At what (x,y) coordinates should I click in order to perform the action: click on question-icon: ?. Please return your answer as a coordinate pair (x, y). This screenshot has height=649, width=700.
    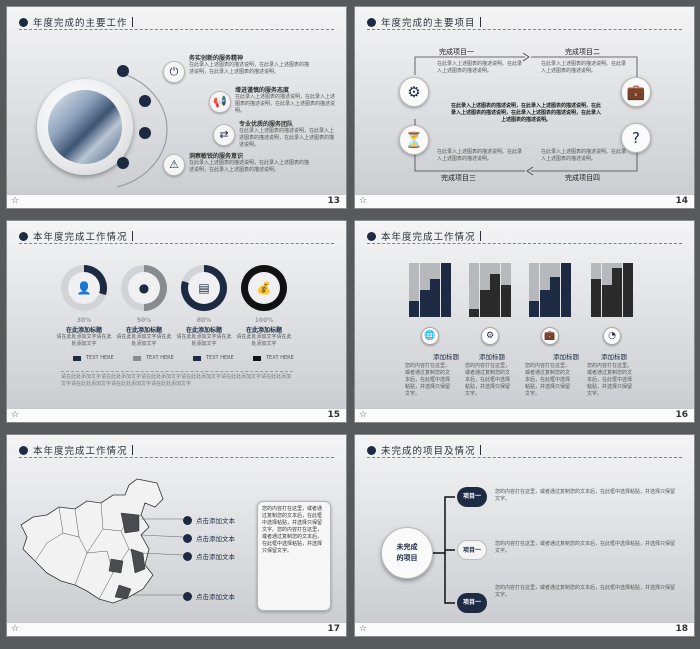
    Looking at the image, I should click on (636, 138).